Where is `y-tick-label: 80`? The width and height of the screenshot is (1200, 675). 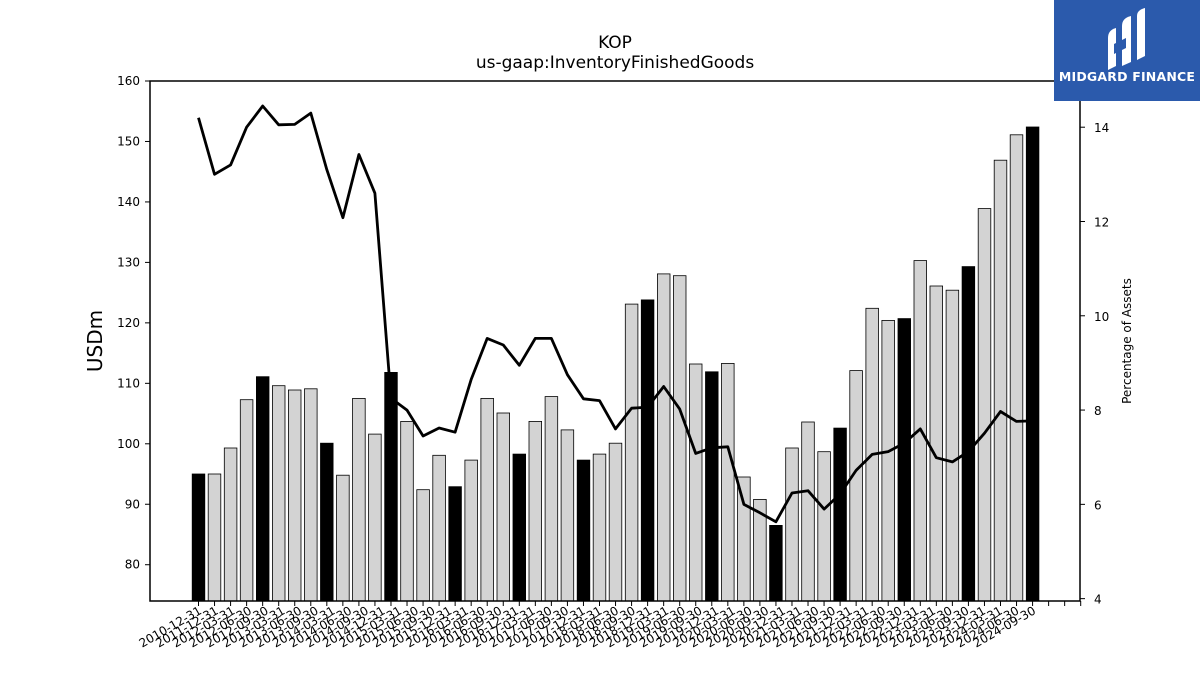 y-tick-label: 80 is located at coordinates (132, 565).